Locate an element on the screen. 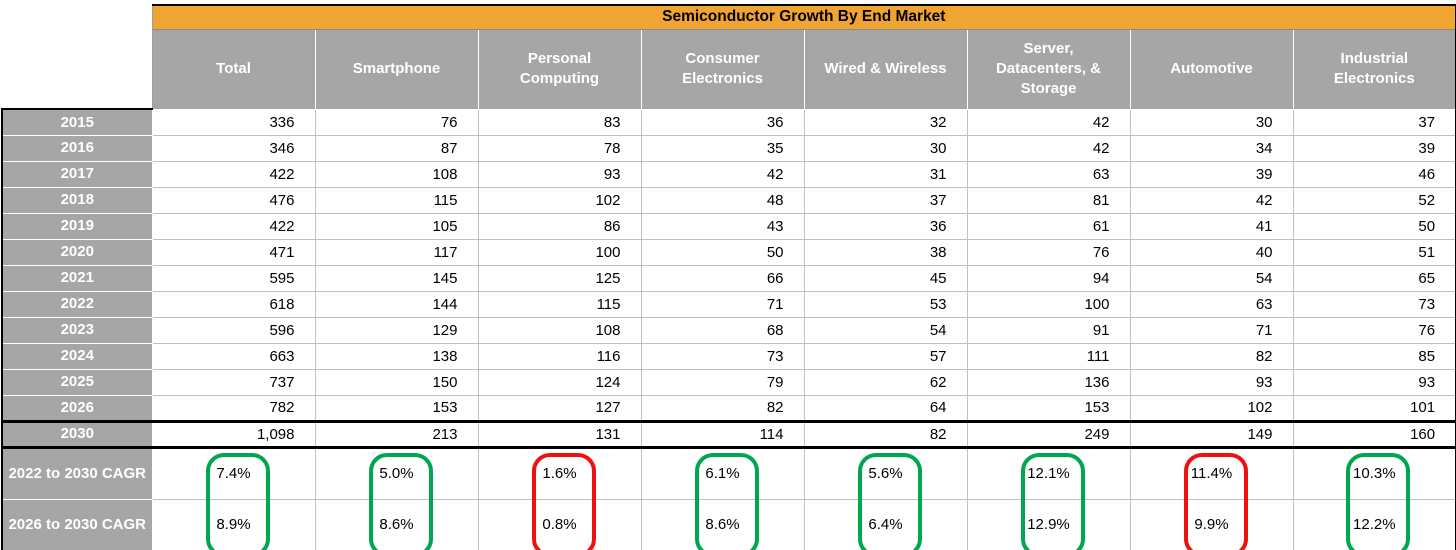 Image resolution: width=1456 pixels, height=550 pixels. cagr-value: 5.6% is located at coordinates (885, 473).